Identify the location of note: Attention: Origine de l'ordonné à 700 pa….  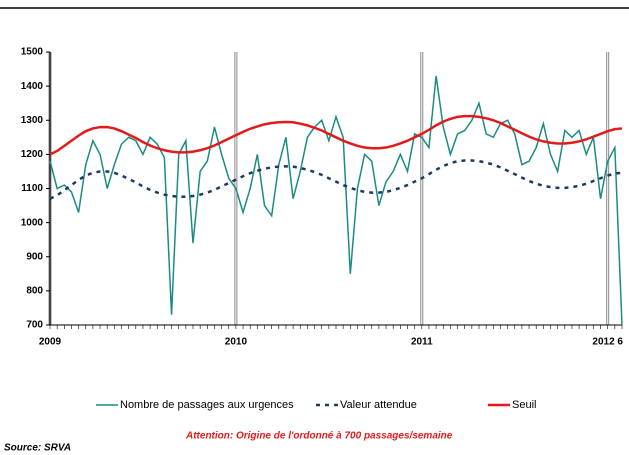
(319, 436).